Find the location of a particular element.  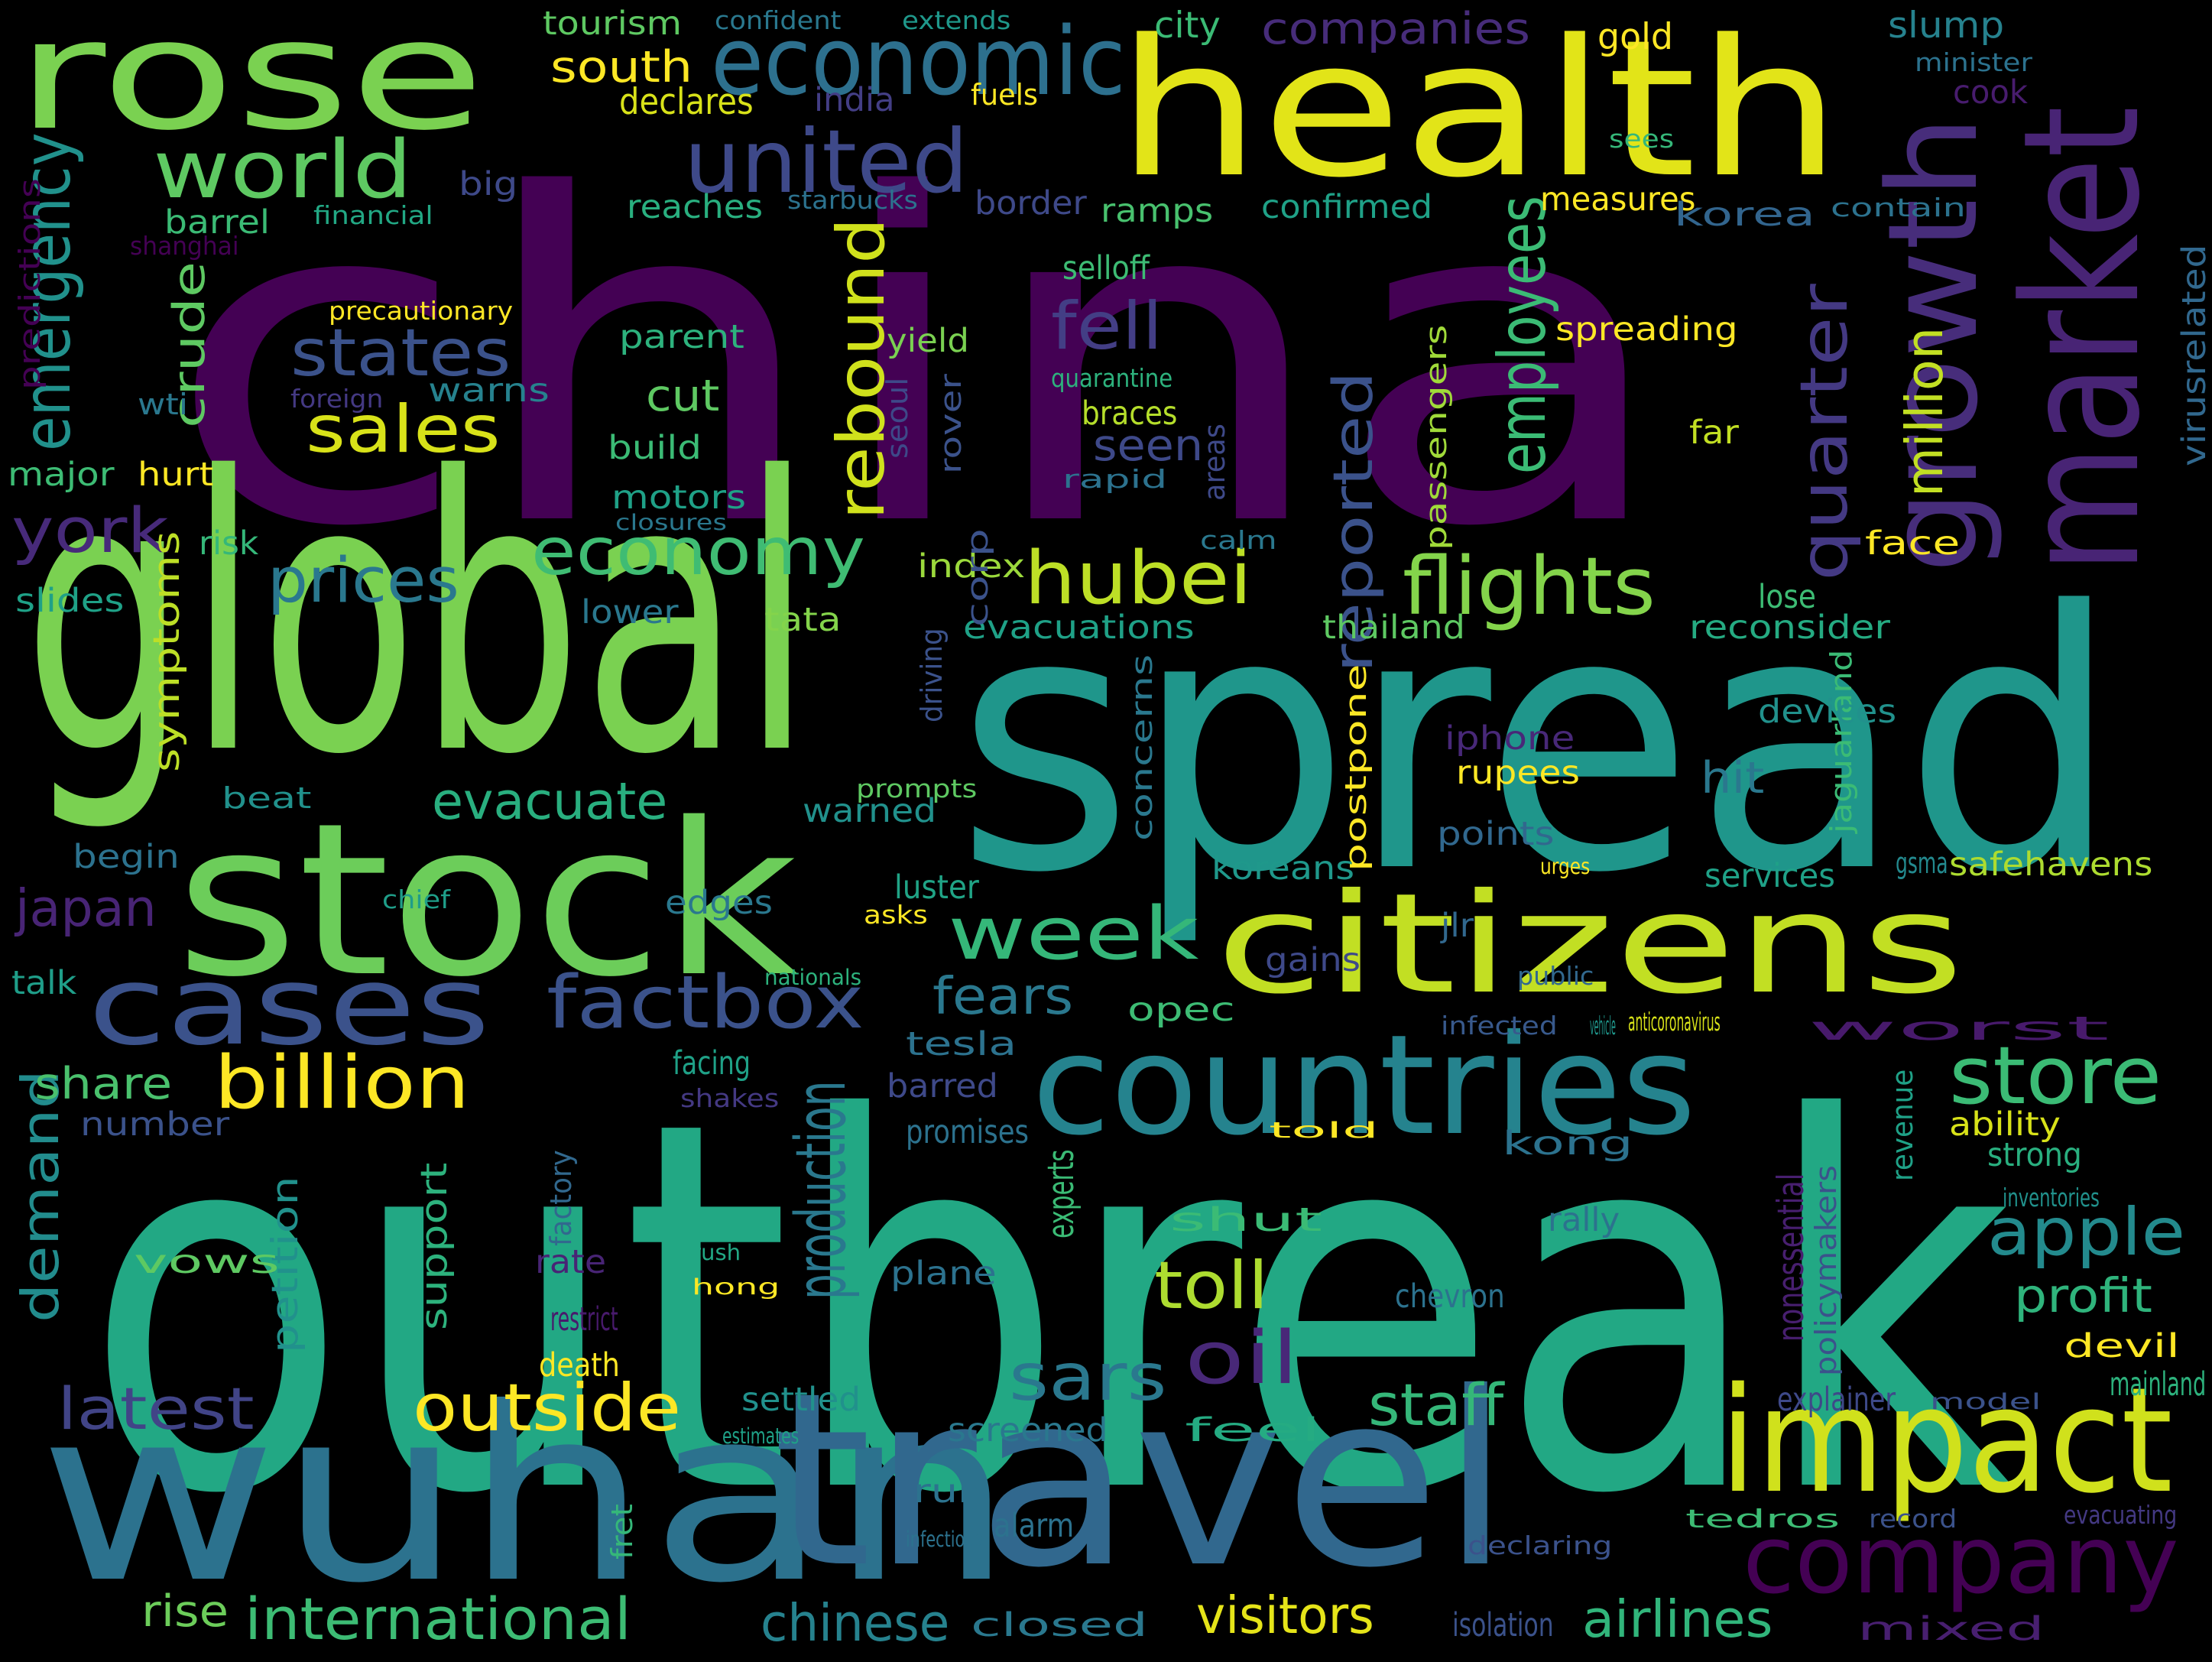

word-revenue: revenue is located at coordinates (1903, 1125).